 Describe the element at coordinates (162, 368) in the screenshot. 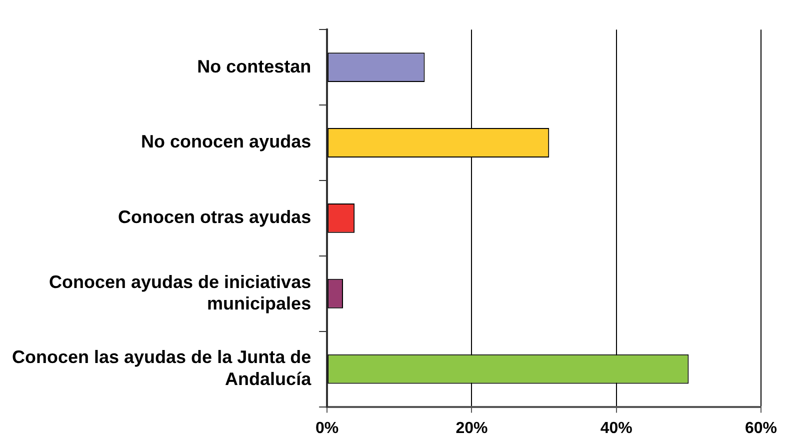

I see `y-tick-label: Conocen las ayudas de la Junta de Andalucía` at that location.